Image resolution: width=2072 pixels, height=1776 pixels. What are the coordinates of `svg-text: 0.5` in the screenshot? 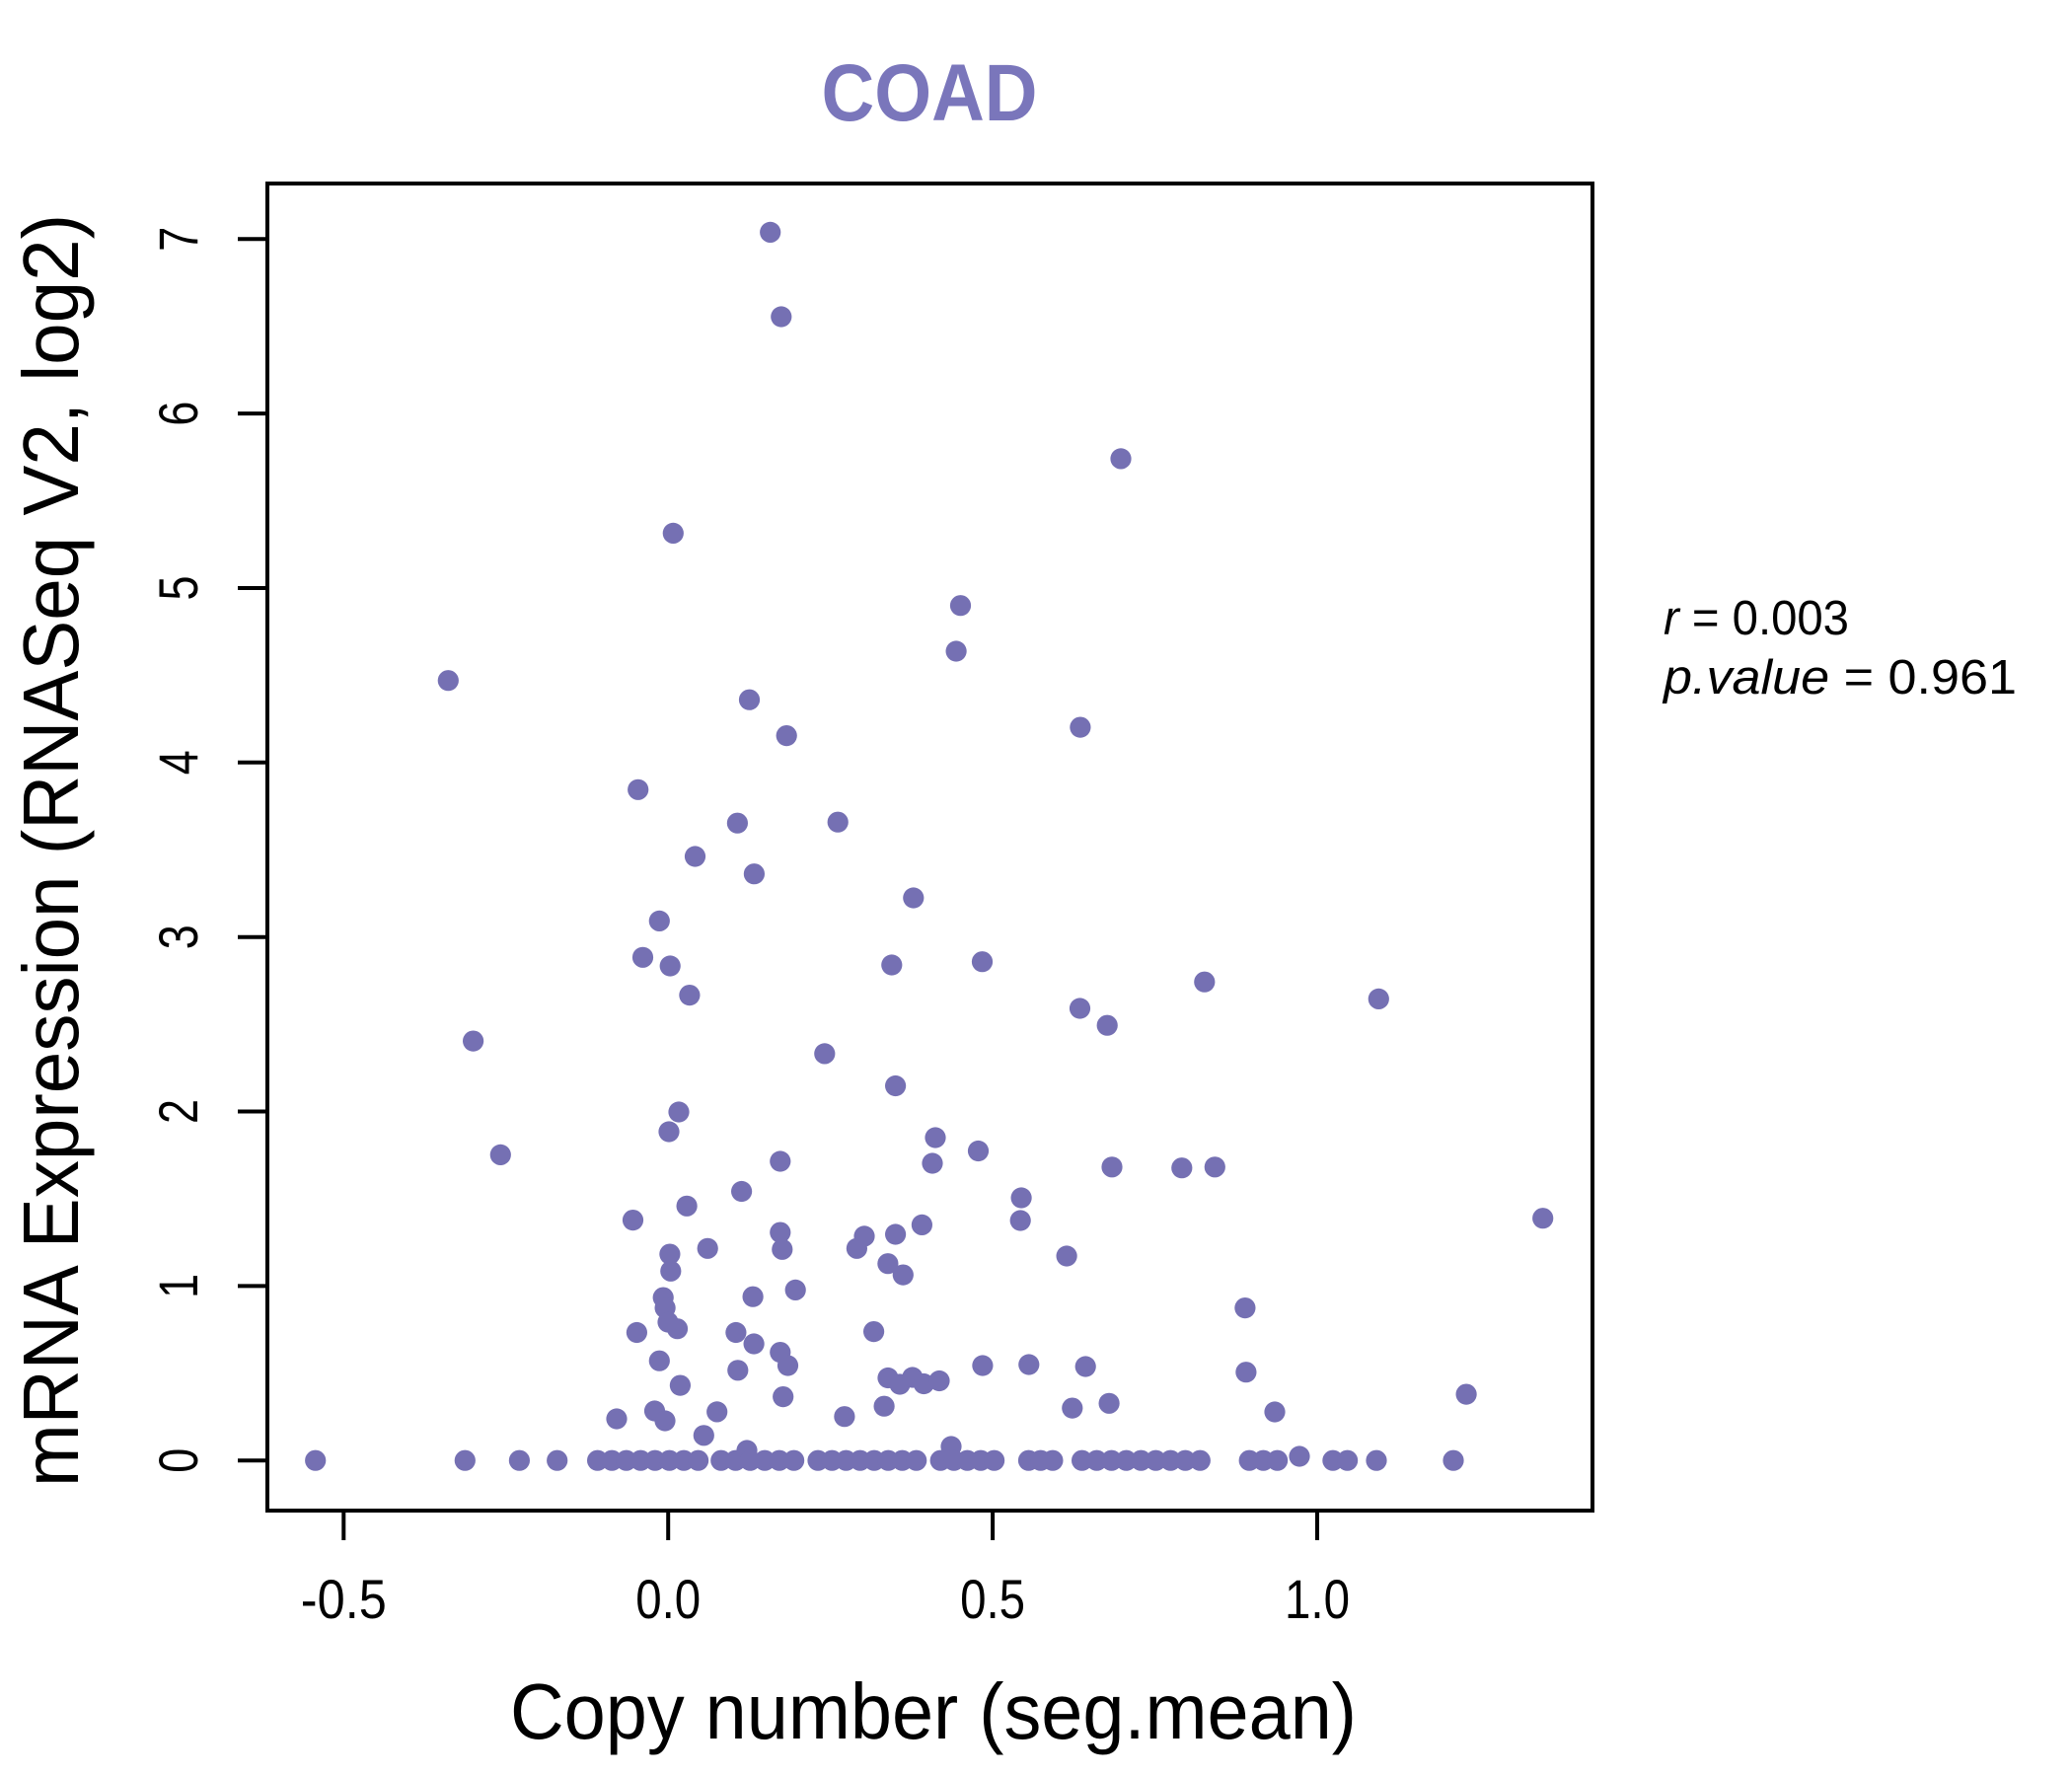 It's located at (992, 1599).